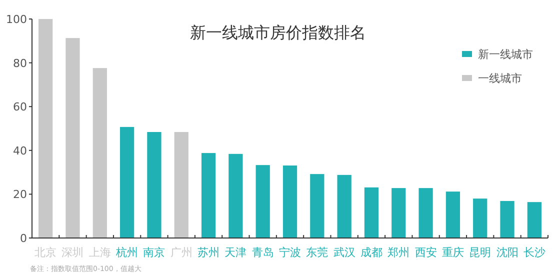  I want to click on y-tick-label: 60, so click(20, 107).